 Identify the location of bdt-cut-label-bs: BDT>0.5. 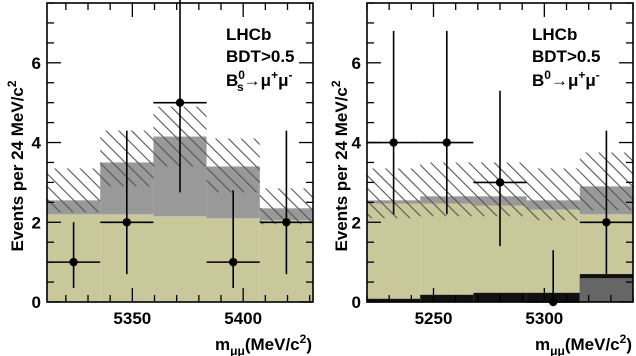
(260, 56).